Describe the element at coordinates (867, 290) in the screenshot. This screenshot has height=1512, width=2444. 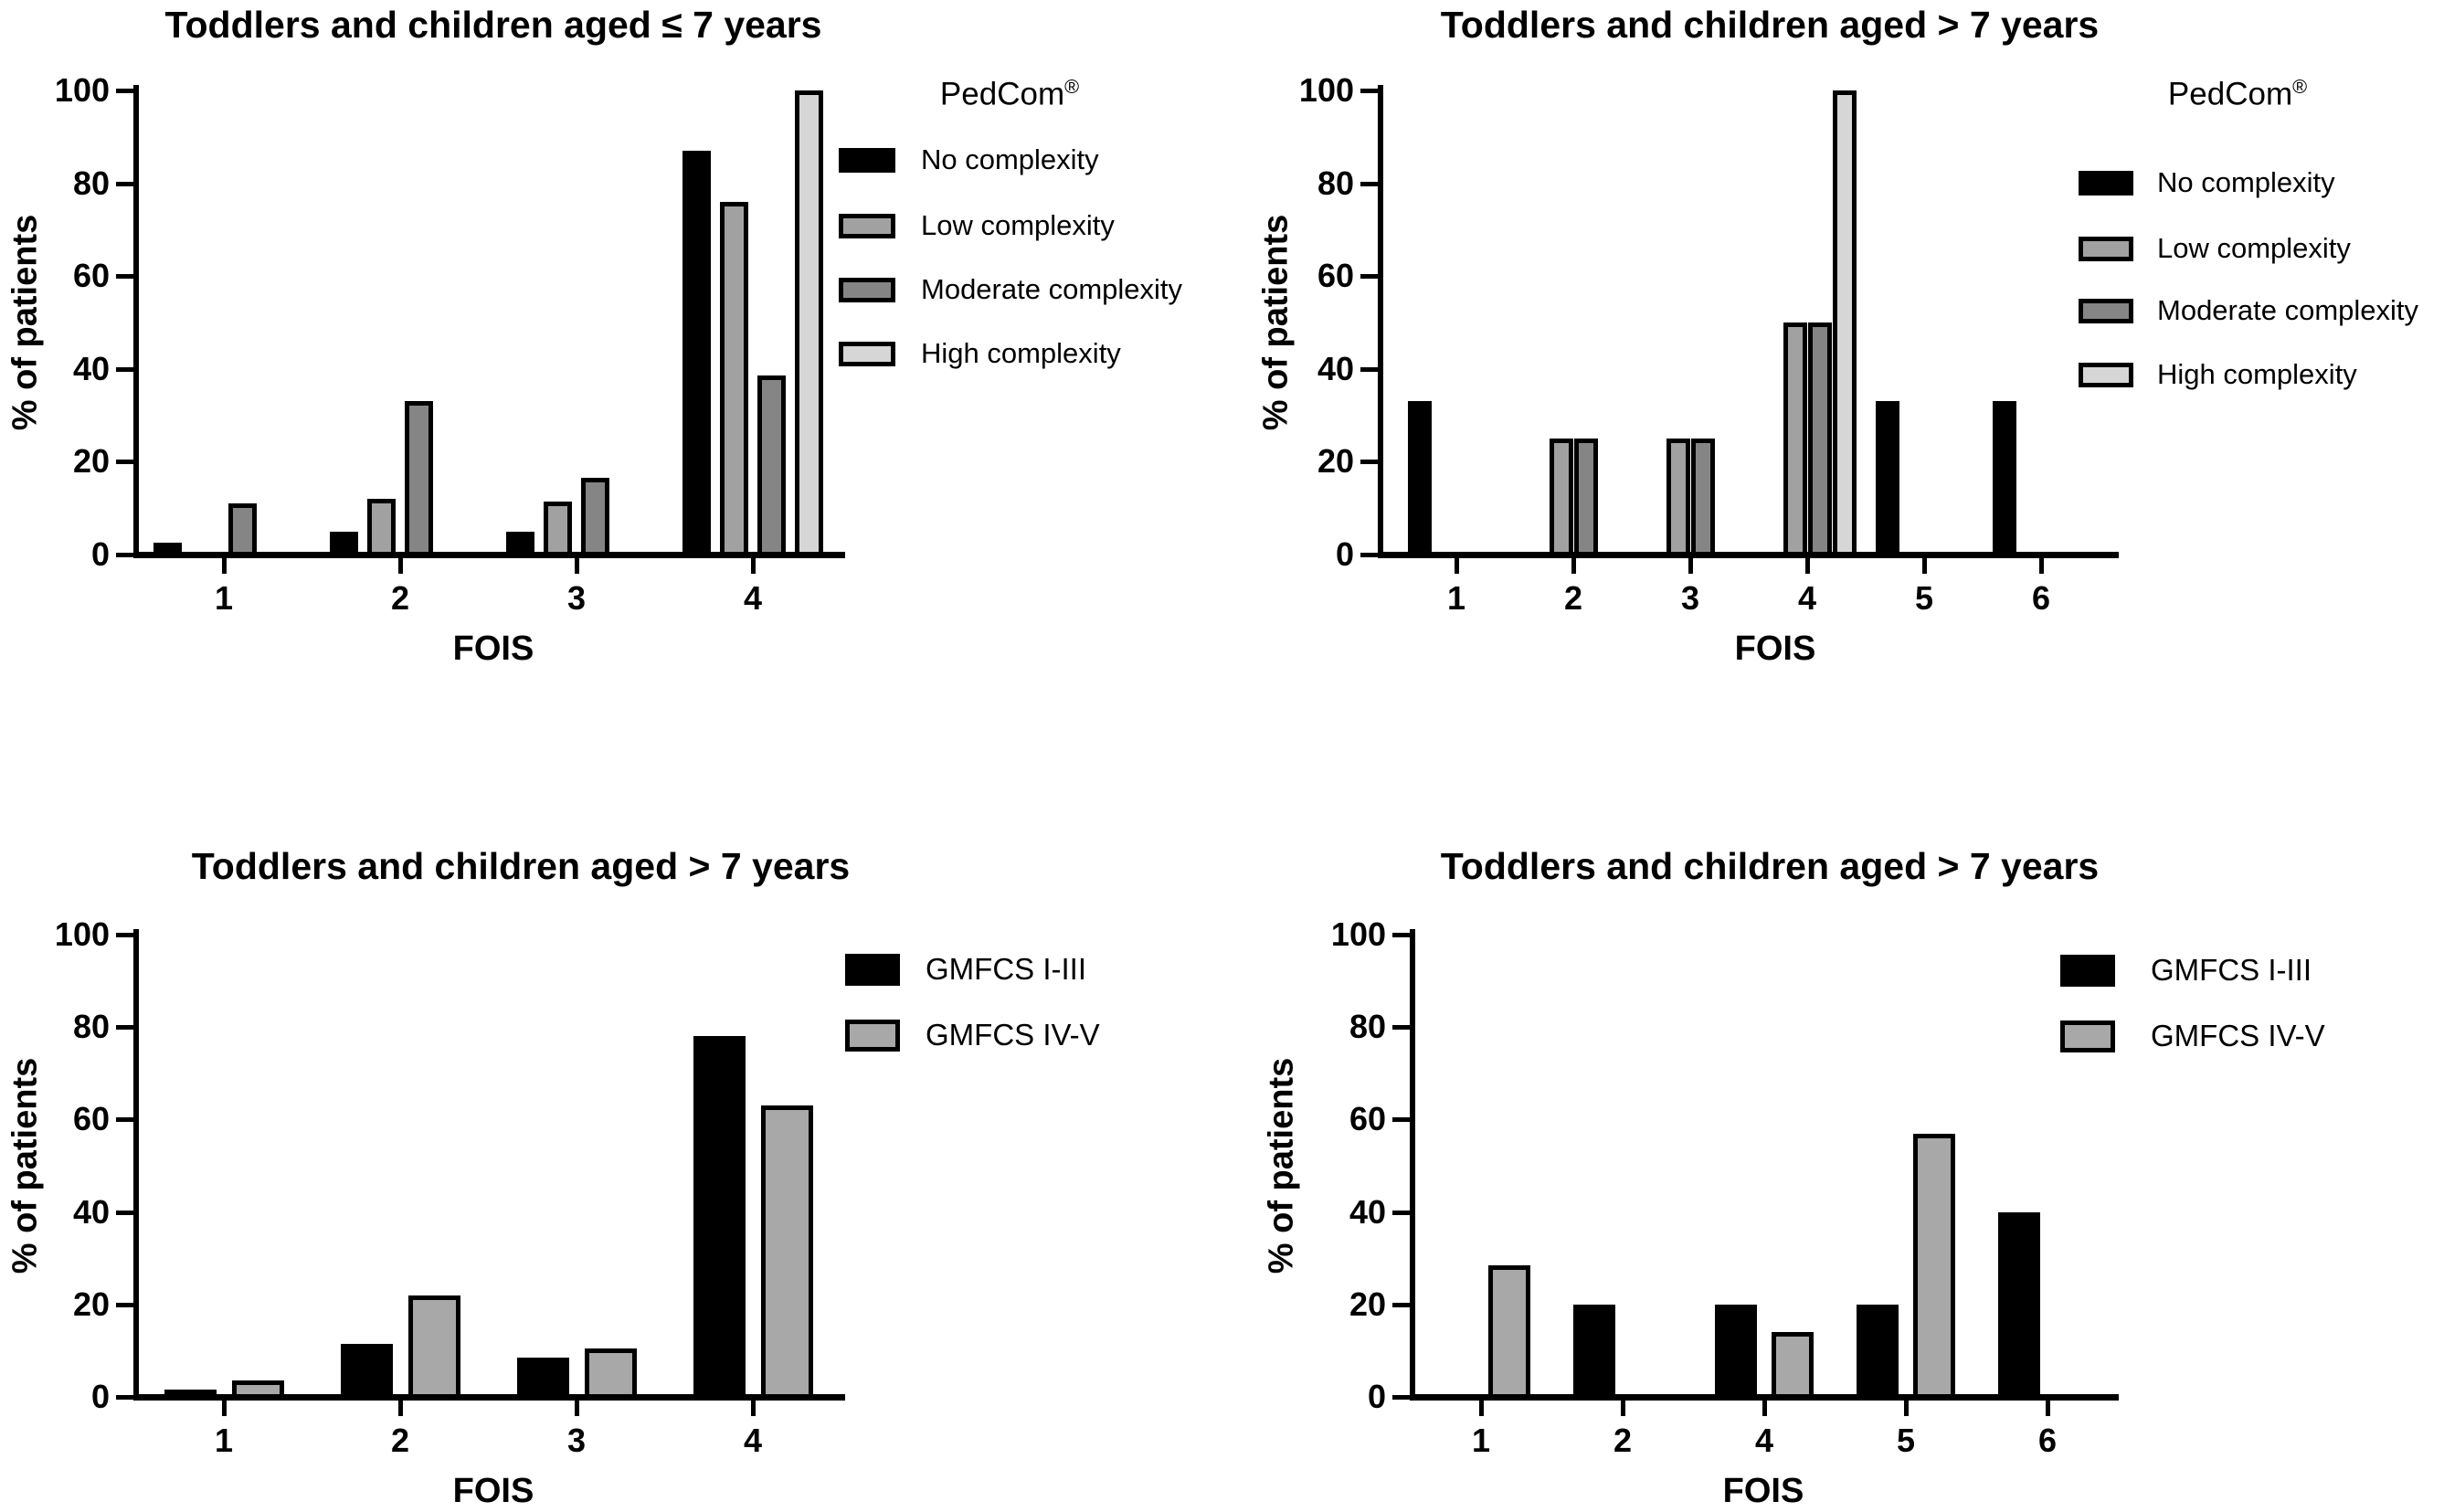
I see `legend-swatch-moderate-complexity` at that location.